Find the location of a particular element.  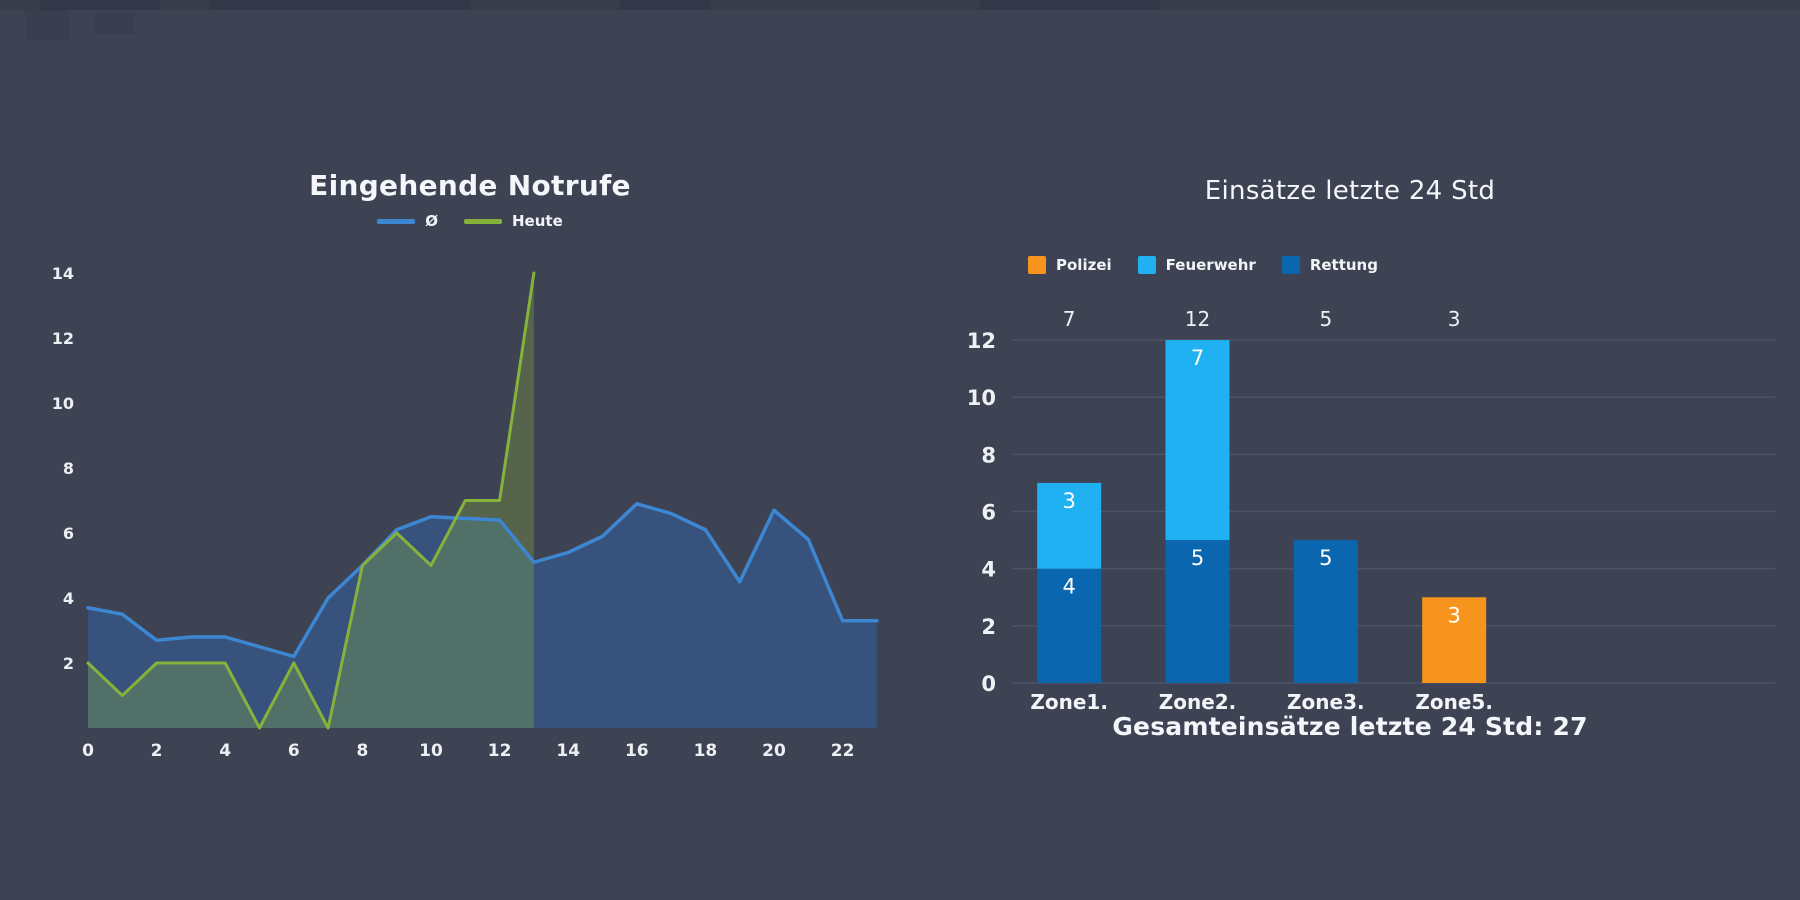

bar-segment-value: 7 is located at coordinates (1197, 358).